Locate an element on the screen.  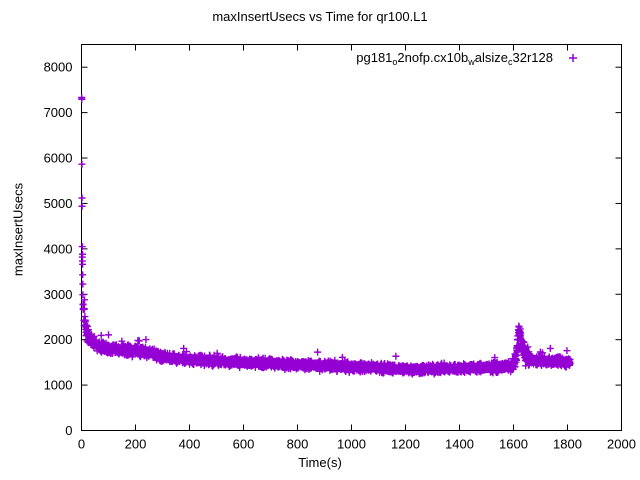
x-axis-label: Time(s) is located at coordinates (320, 462).